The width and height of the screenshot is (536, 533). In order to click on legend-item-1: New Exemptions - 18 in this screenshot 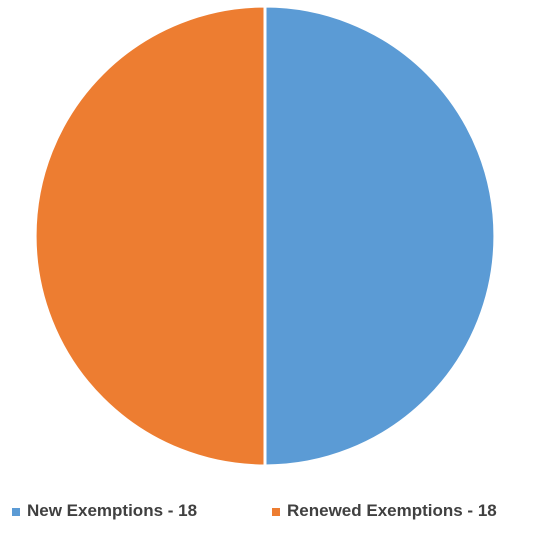, I will do `click(104, 510)`.